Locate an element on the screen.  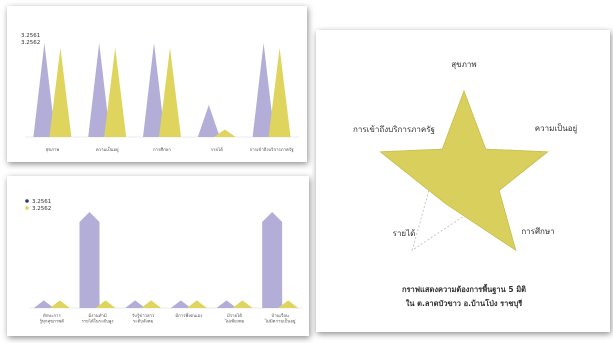
x-tick-label: สุขภาพ is located at coordinates (53, 150).